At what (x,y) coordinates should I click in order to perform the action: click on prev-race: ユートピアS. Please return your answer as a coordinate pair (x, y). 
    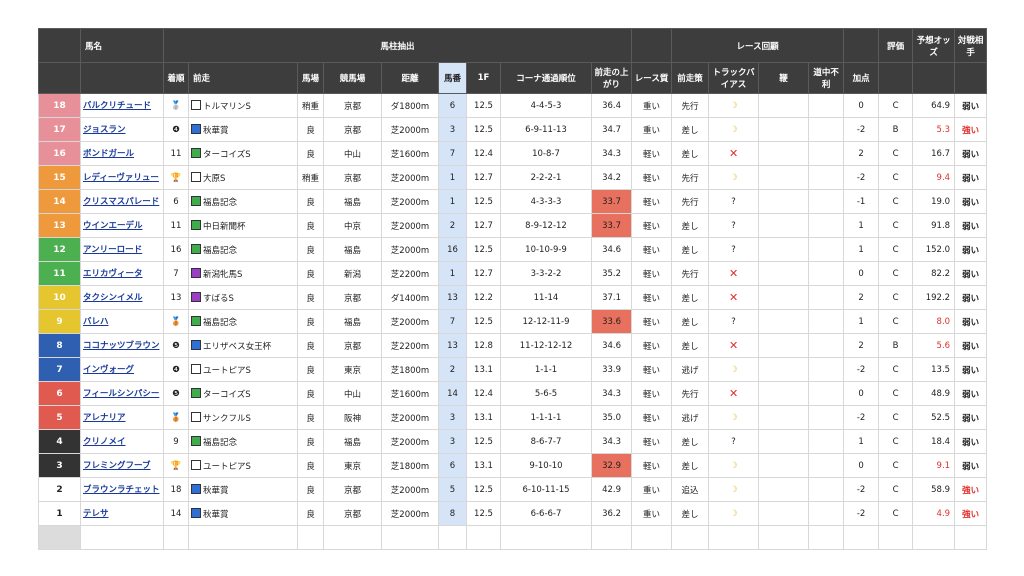
    Looking at the image, I should click on (243, 369).